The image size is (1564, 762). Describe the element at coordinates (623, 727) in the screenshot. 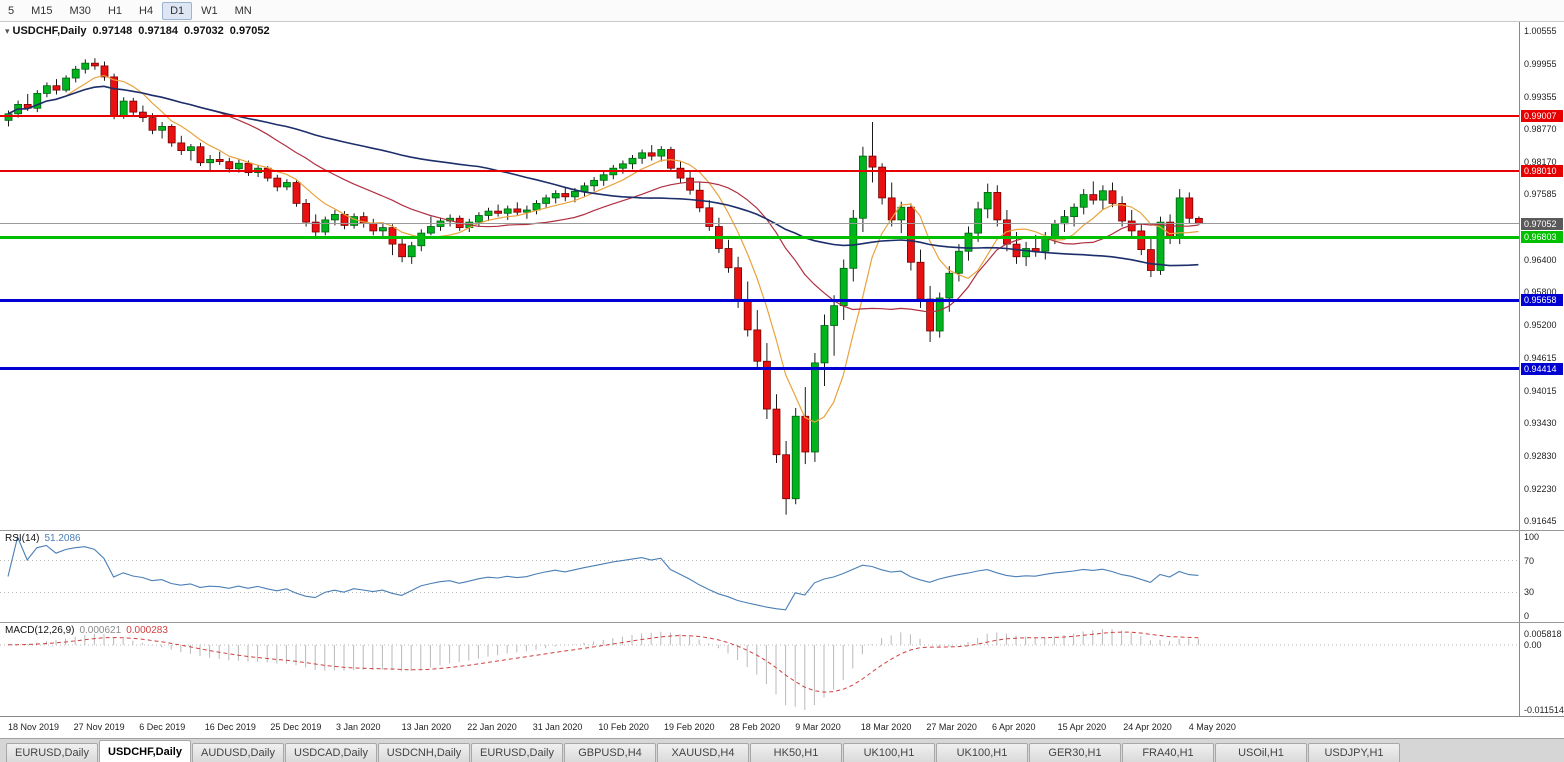

I see `time-axis-label: 10 Feb 2020` at that location.